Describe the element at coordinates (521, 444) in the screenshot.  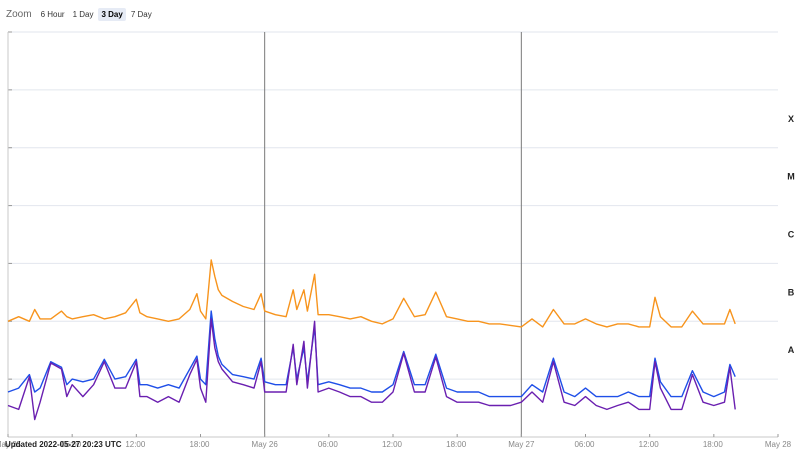
I see `x-tick-label: May 27` at that location.